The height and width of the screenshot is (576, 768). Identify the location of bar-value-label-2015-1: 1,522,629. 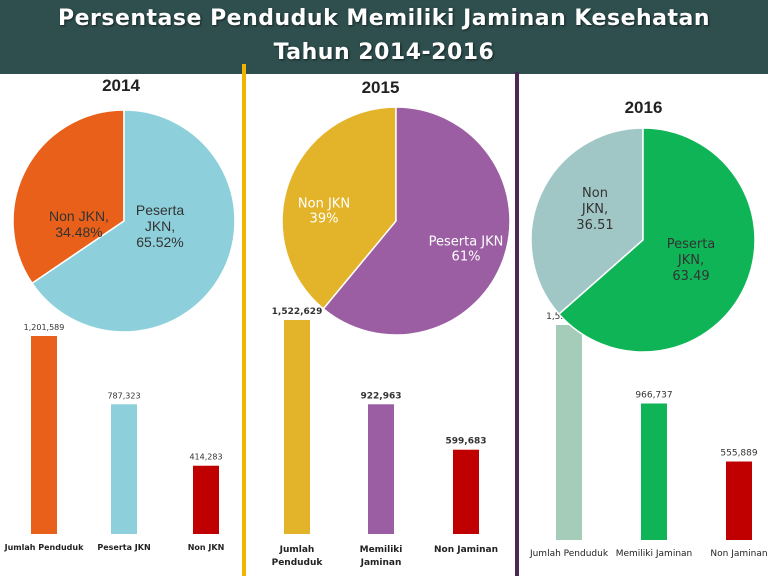
(297, 312).